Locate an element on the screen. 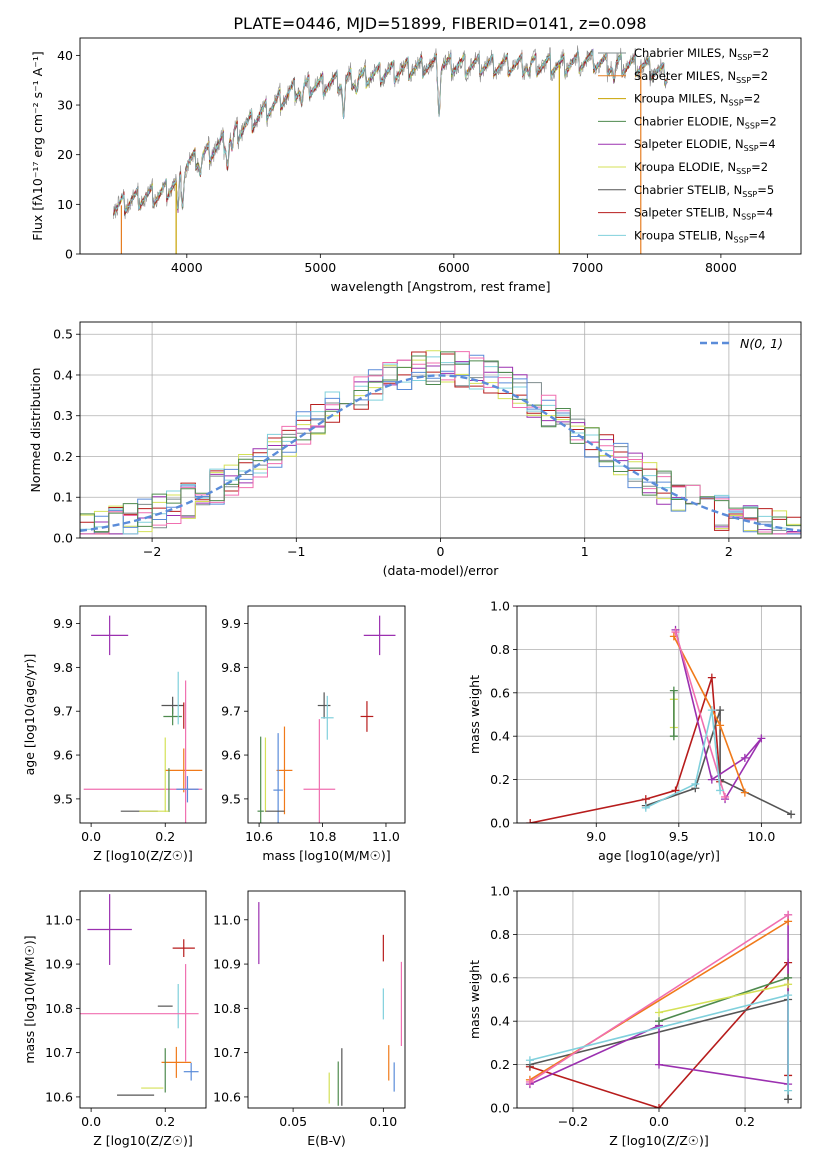  legend-entry-main: Kroupa MILES, N is located at coordinates (681, 99).